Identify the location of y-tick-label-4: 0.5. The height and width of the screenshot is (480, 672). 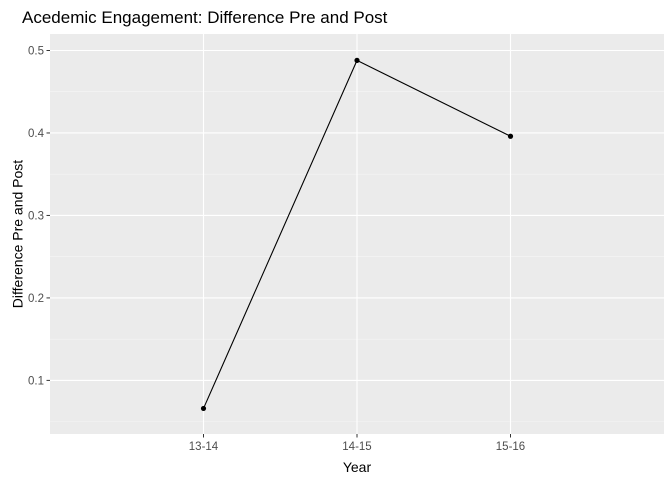
(36, 51).